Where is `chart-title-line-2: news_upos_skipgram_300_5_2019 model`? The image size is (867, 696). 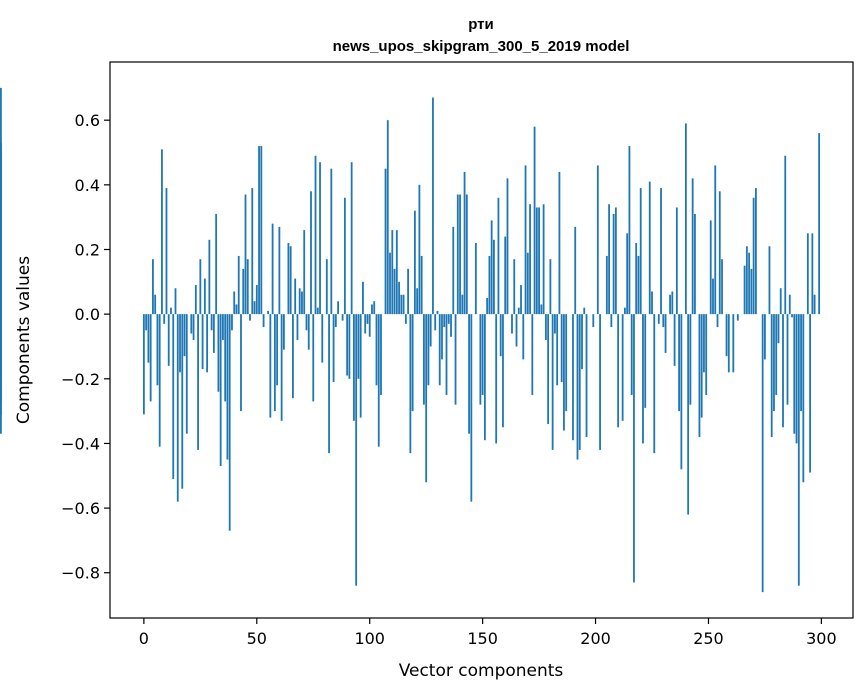
chart-title-line-2: news_upos_skipgram_300_5_2019 model is located at coordinates (481, 46).